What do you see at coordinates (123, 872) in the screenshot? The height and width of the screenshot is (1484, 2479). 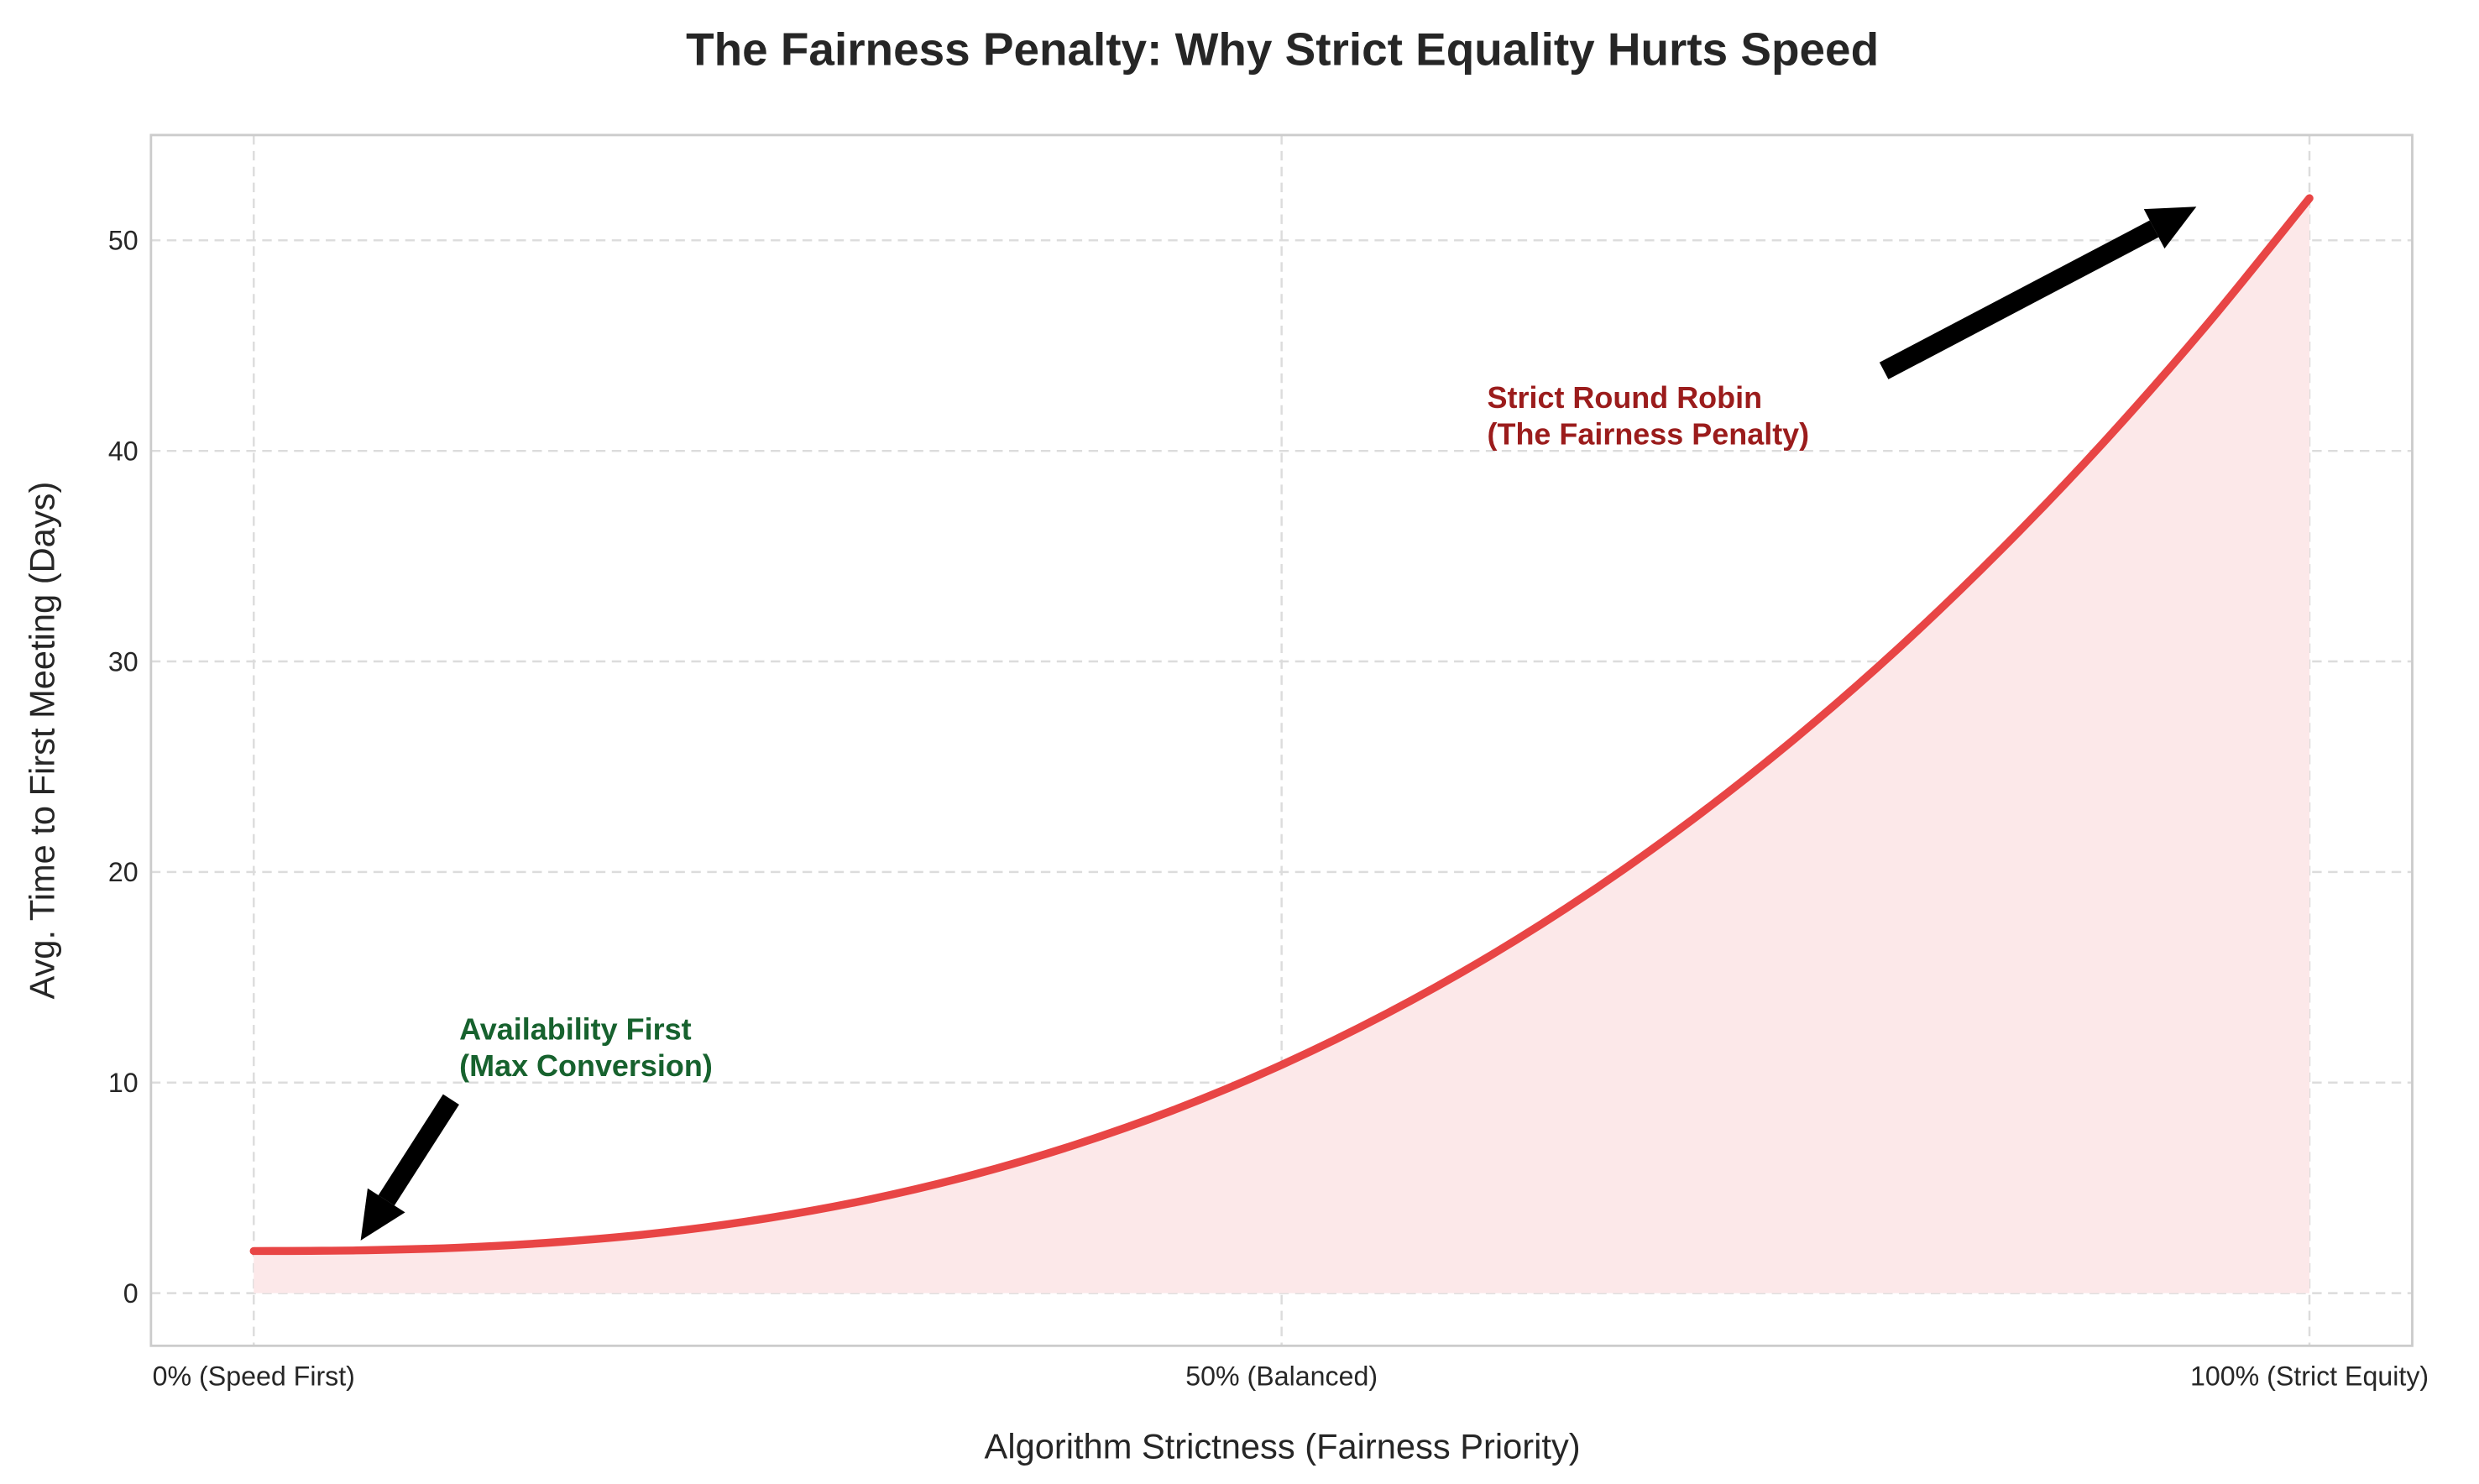 I see `y-tick-label: 20` at bounding box center [123, 872].